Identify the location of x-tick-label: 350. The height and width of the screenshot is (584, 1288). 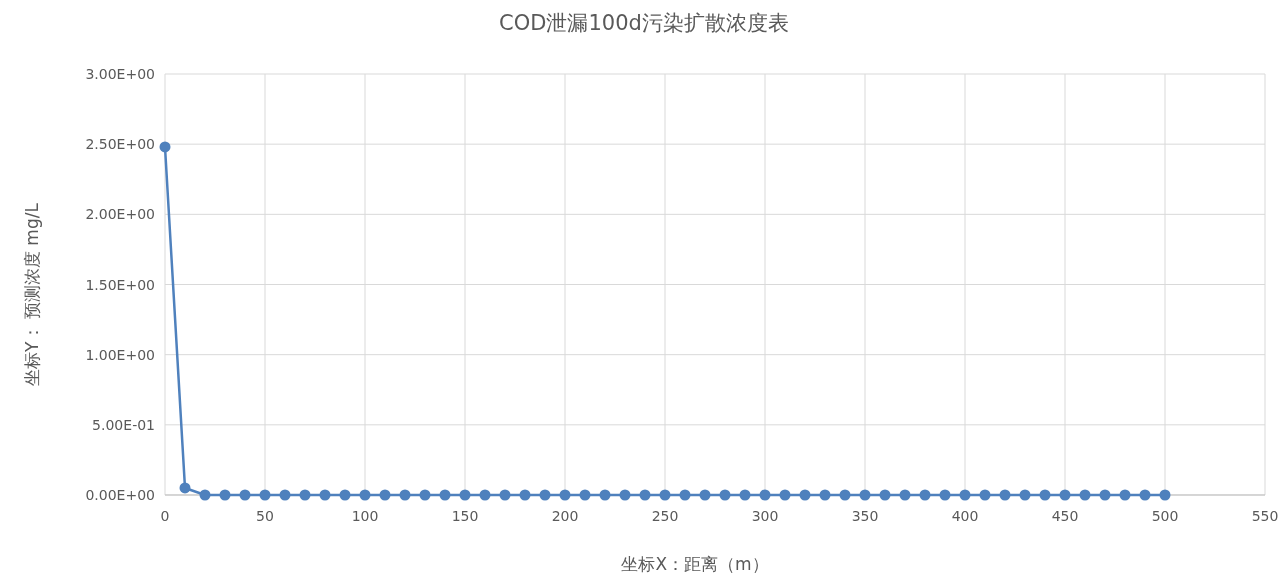
(865, 516).